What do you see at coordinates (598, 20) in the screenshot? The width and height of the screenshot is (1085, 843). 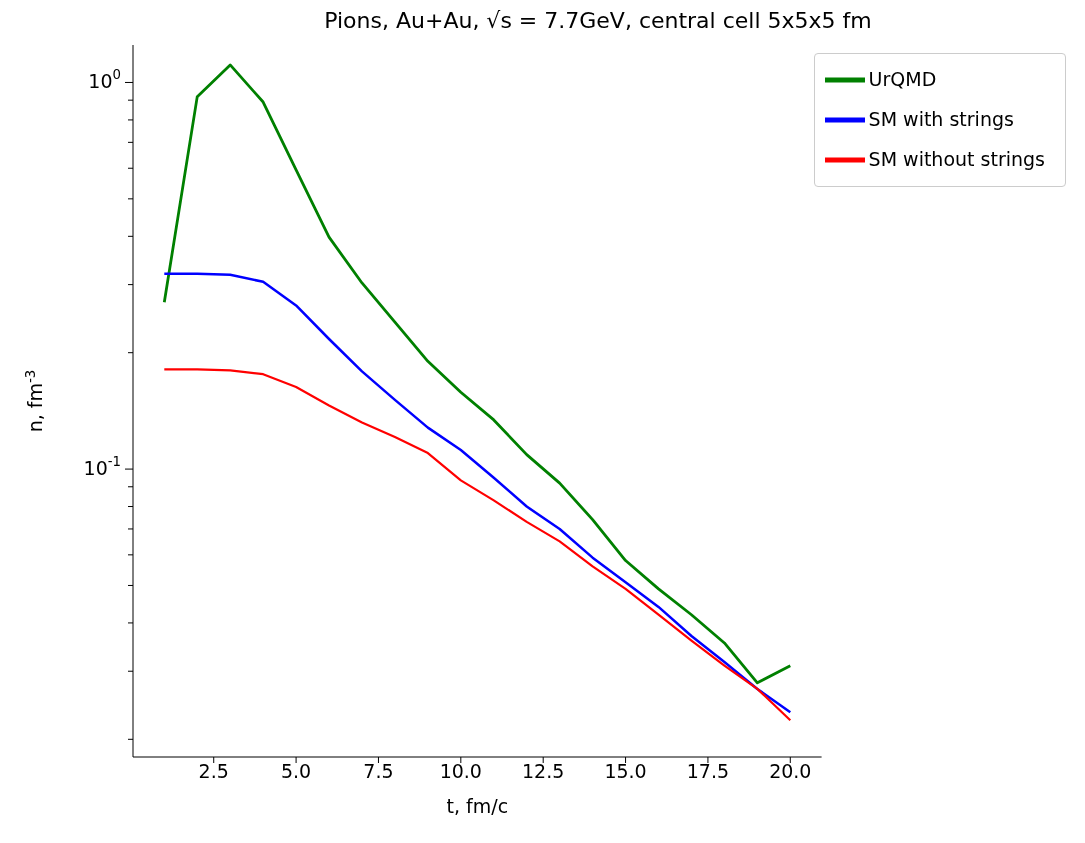 I see `chart-title: Pions, Au+Au, √s = 7.7GeV, central cell 5x5x5 fm` at bounding box center [598, 20].